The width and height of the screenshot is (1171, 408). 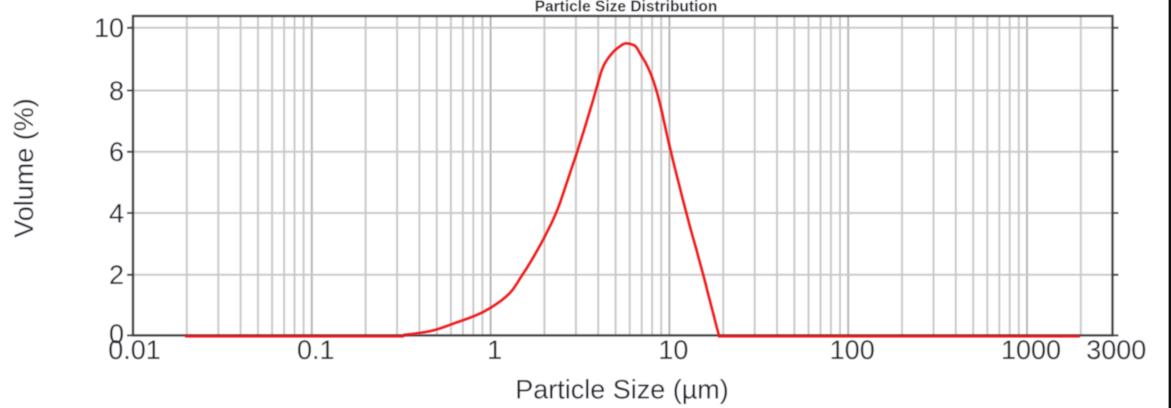 What do you see at coordinates (24, 168) in the screenshot?
I see `svg-text: Volume (%)` at bounding box center [24, 168].